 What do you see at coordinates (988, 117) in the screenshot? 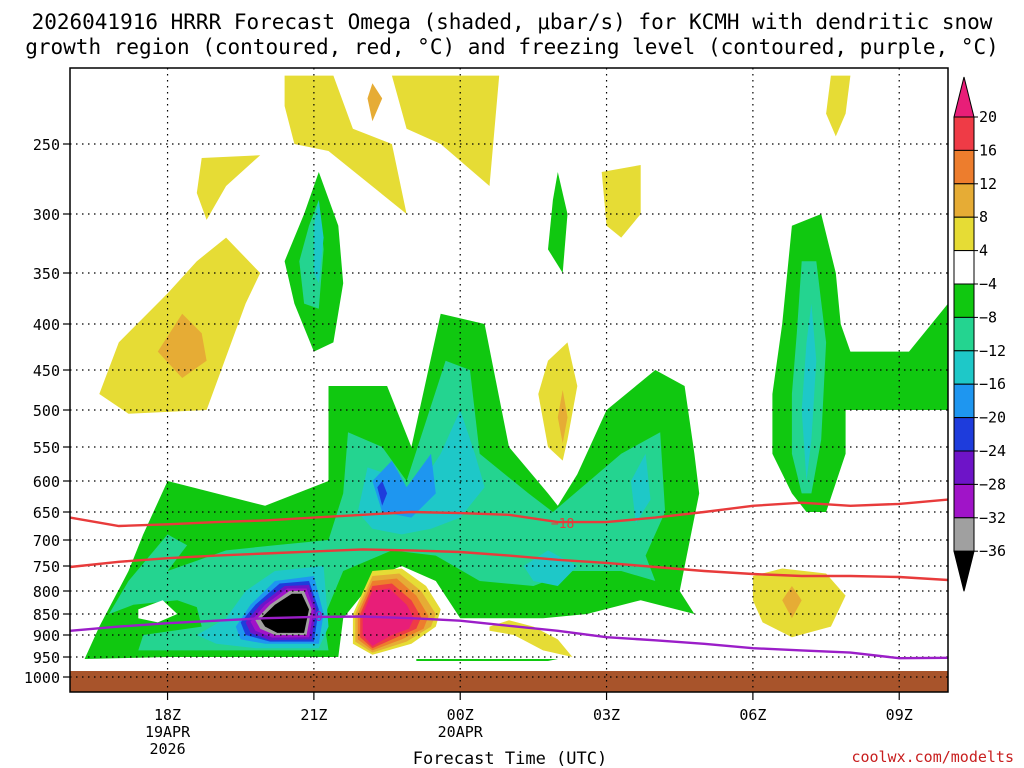
I see `colorbar-label-0: 20` at bounding box center [988, 117].